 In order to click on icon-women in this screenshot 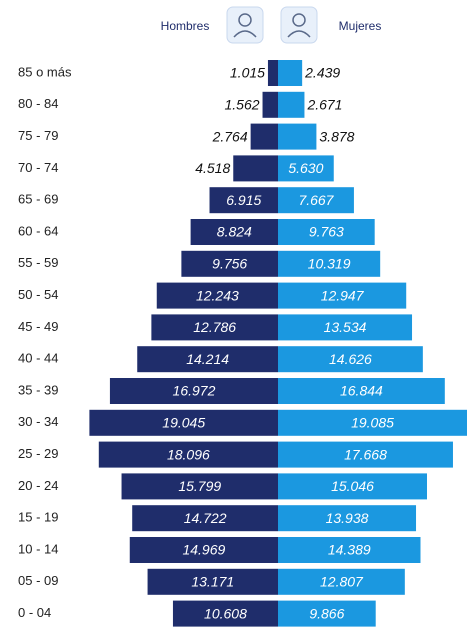, I will do `click(299, 25)`.